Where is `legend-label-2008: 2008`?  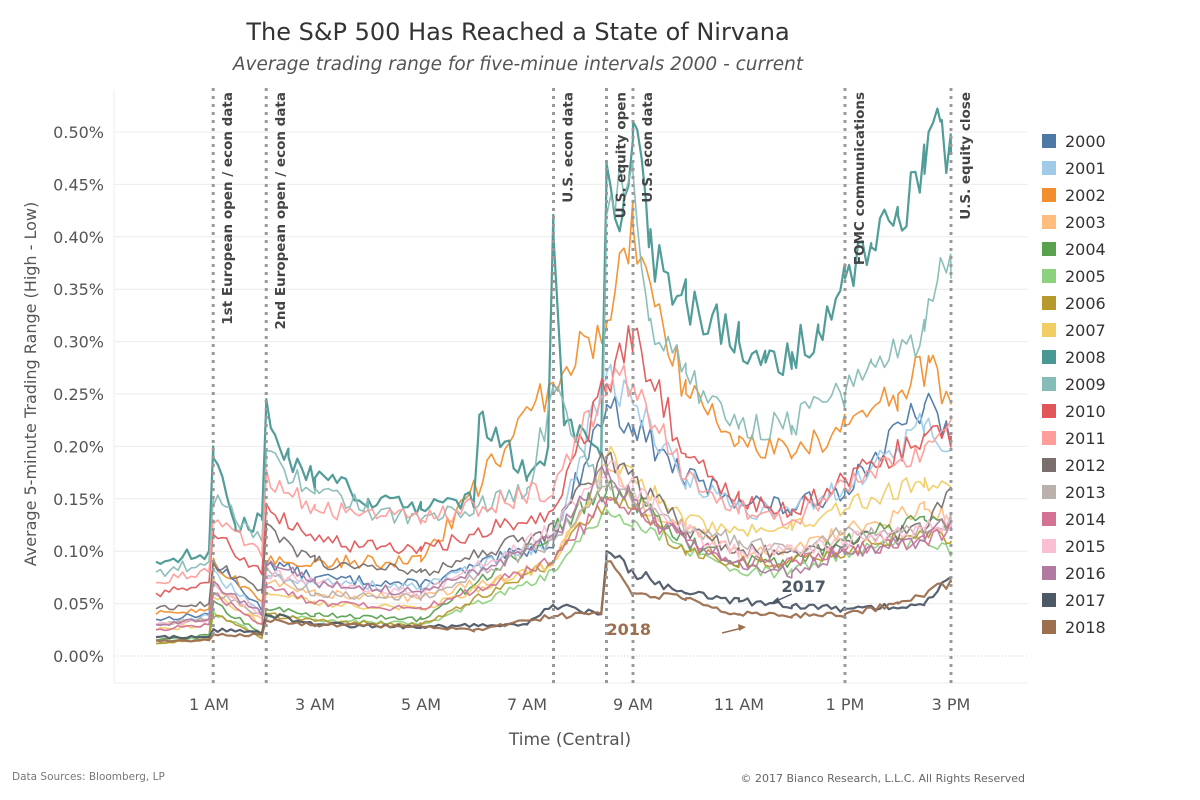 legend-label-2008: 2008 is located at coordinates (1085, 357).